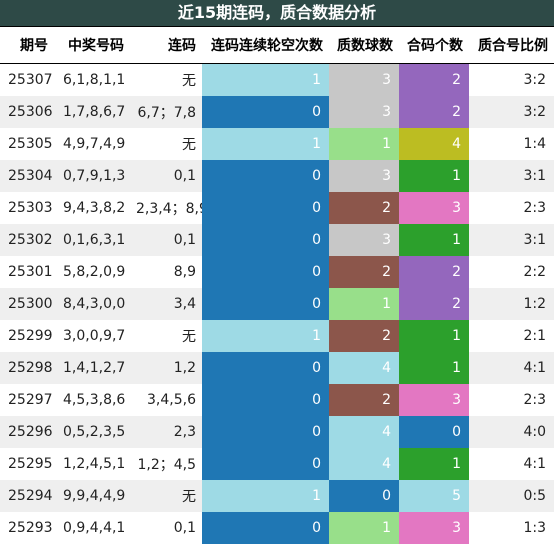 Image resolution: width=554 pixels, height=544 pixels. I want to click on numbers-cell: 0,1,6,3,1, so click(92, 240).